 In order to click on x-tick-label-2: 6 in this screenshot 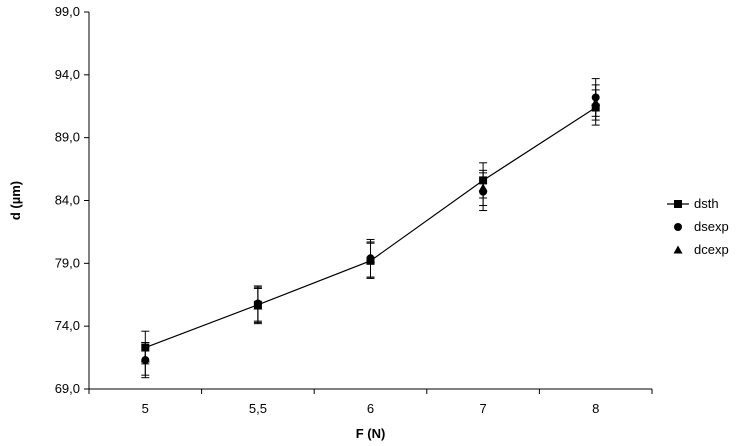, I will do `click(370, 408)`.